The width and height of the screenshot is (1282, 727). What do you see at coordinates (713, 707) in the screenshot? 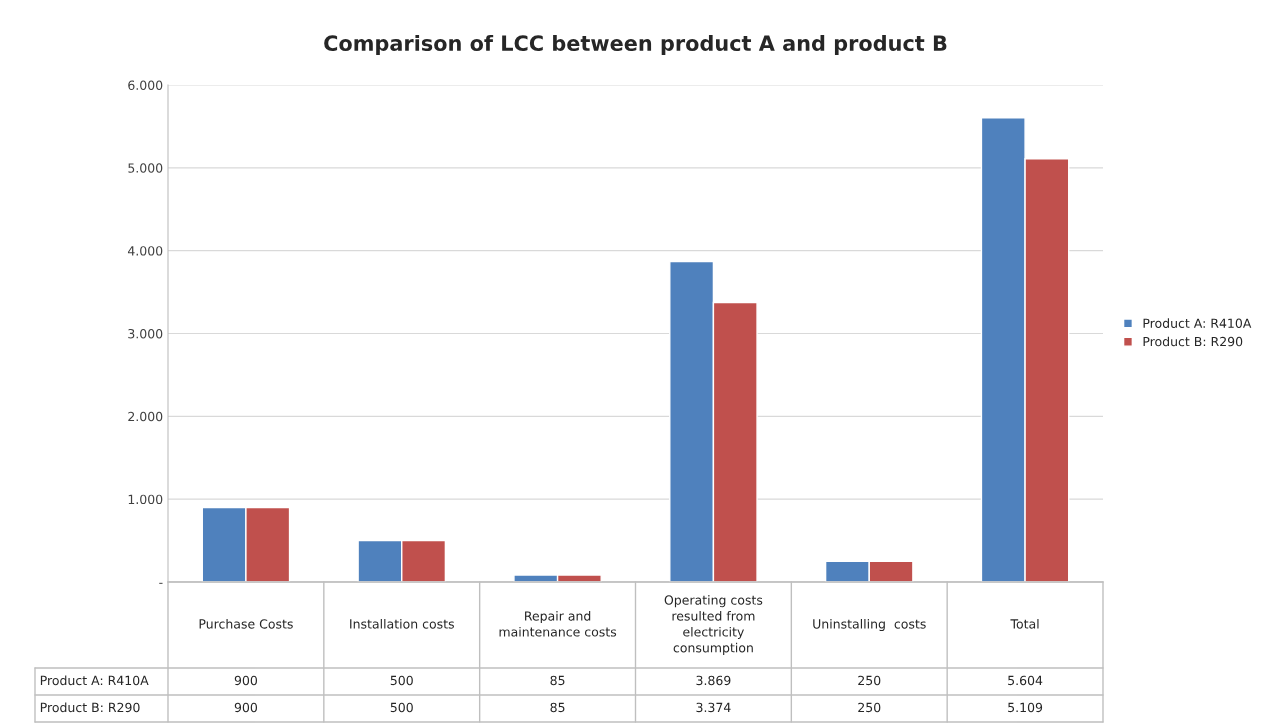
I see `data-label: 3.374` at bounding box center [713, 707].